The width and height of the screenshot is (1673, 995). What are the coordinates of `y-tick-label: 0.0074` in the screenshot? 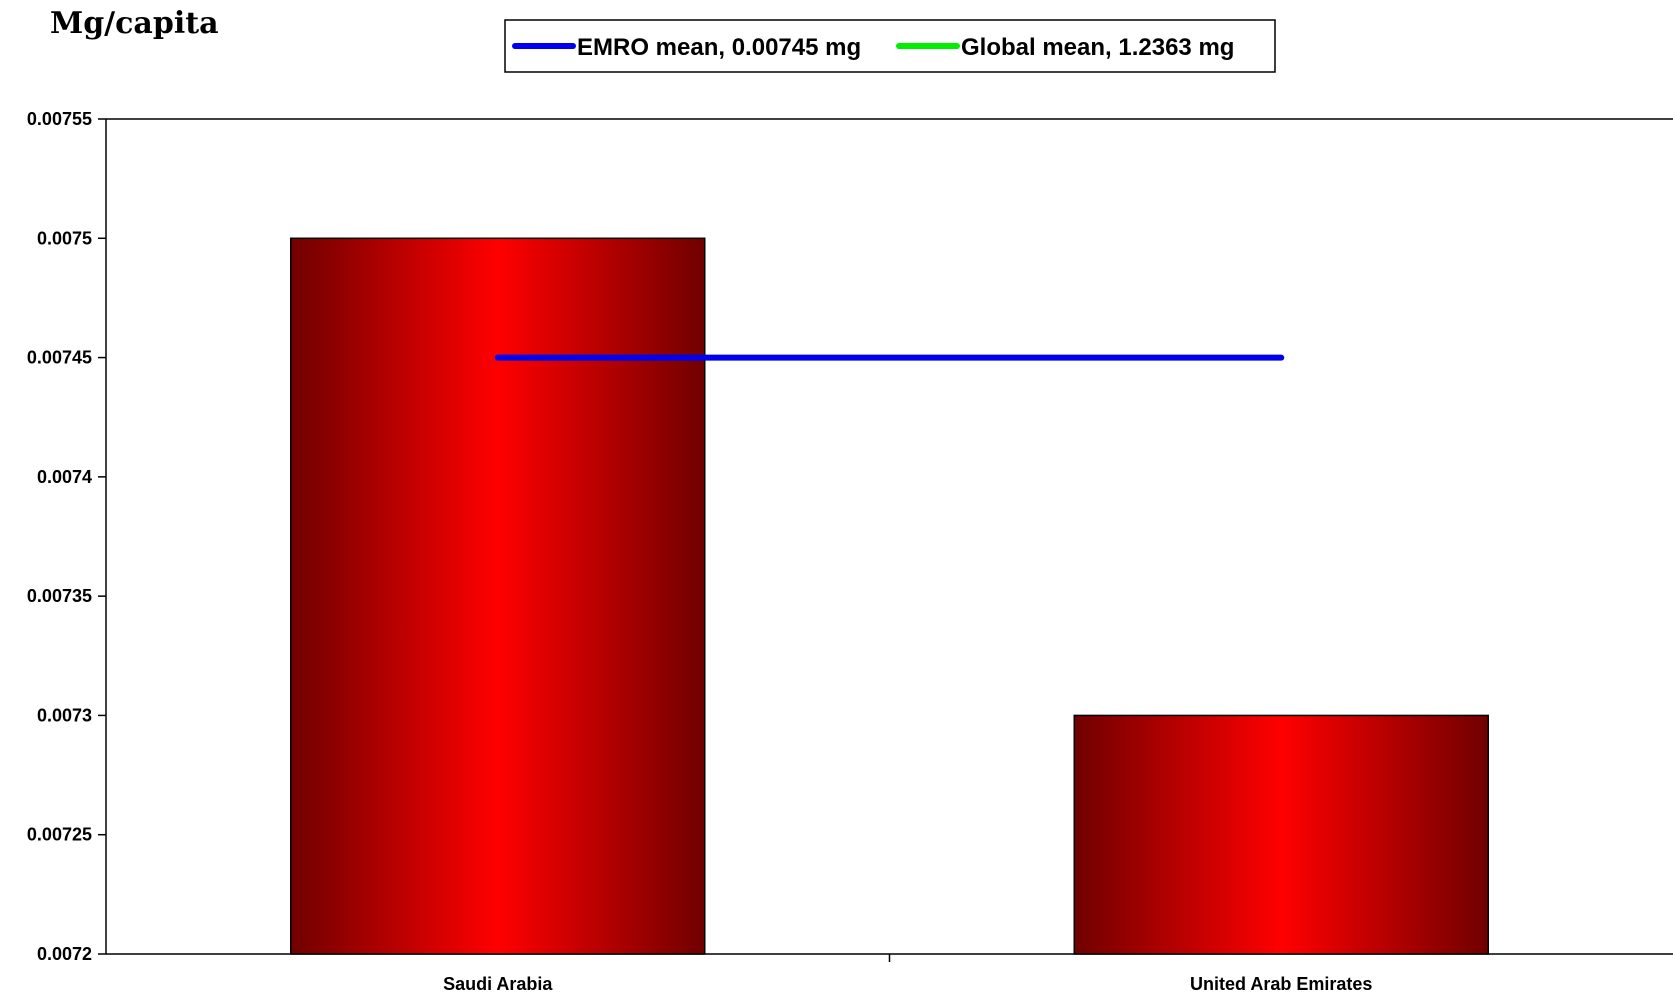 It's located at (64, 477).